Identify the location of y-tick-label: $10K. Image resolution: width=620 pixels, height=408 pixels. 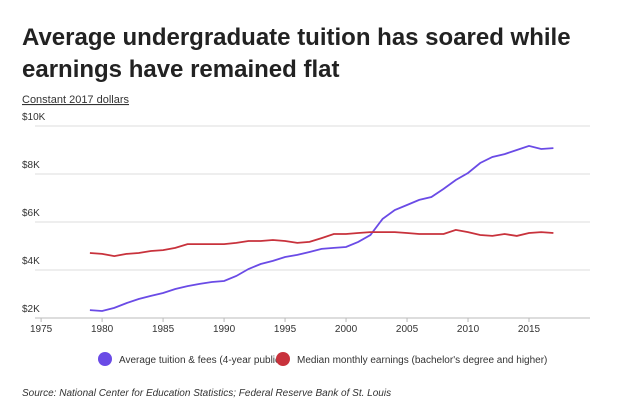
(34, 117).